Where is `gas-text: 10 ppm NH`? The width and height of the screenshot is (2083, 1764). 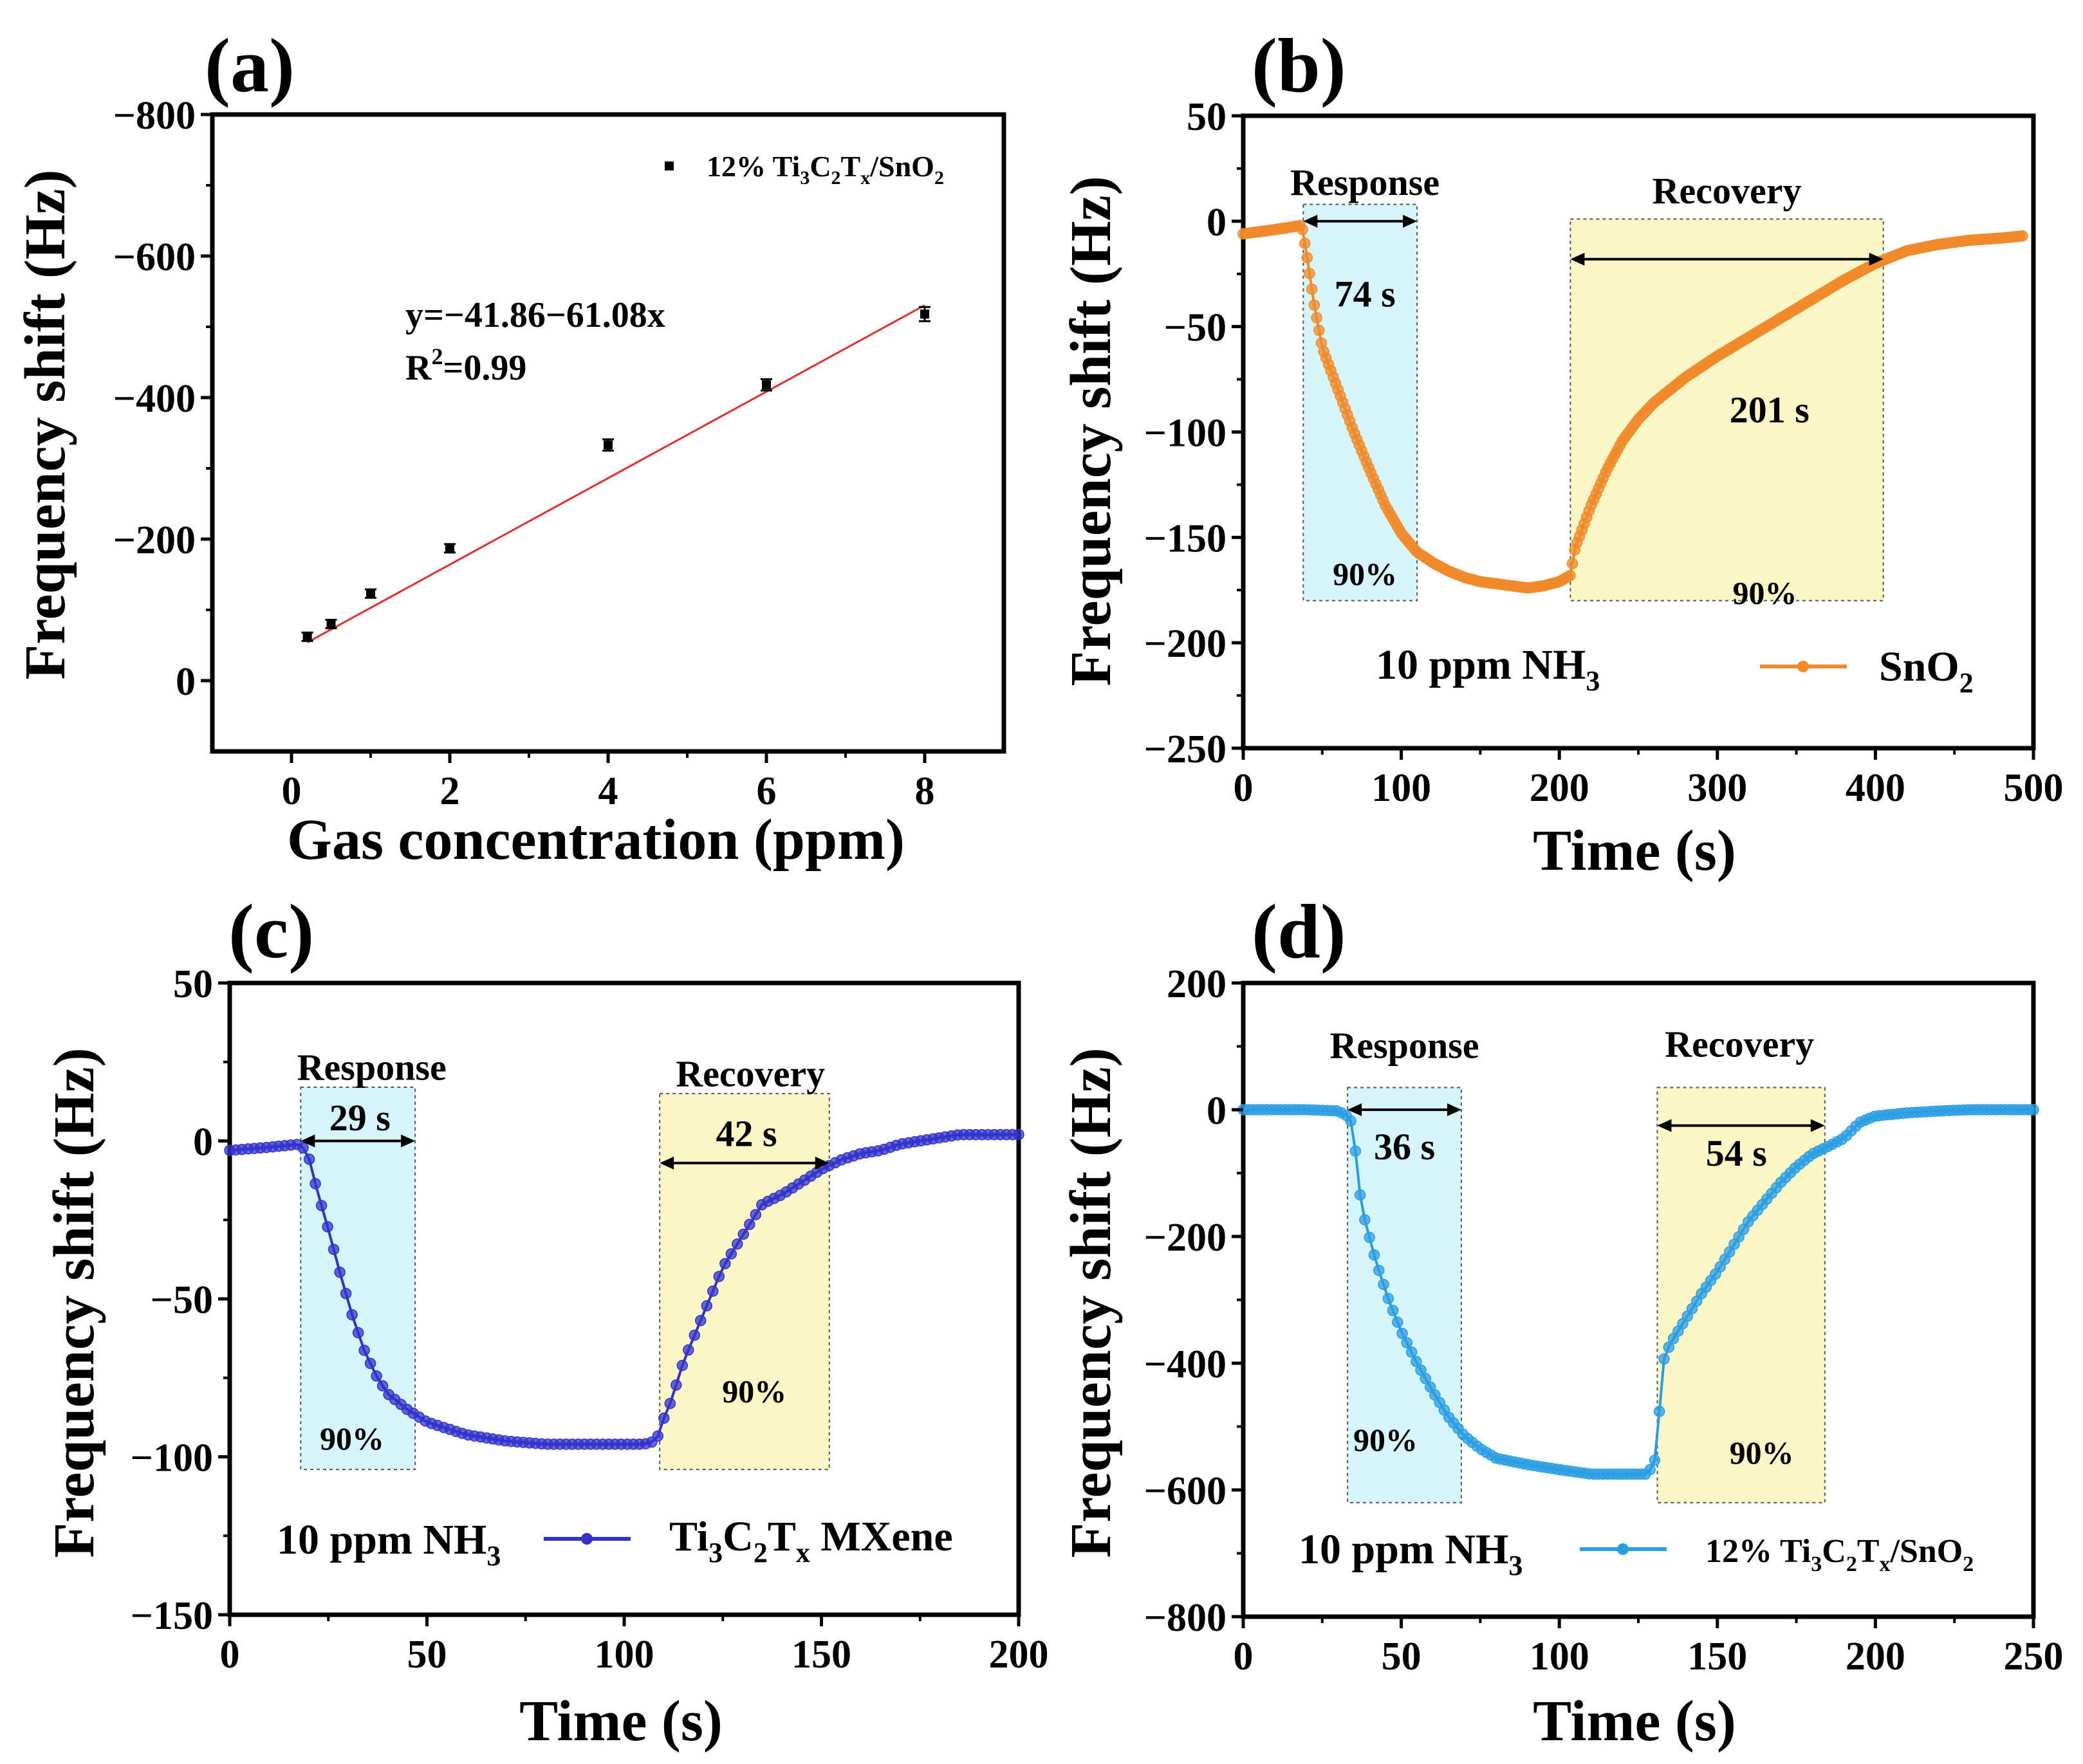 gas-text: 10 ppm NH is located at coordinates (1403, 1549).